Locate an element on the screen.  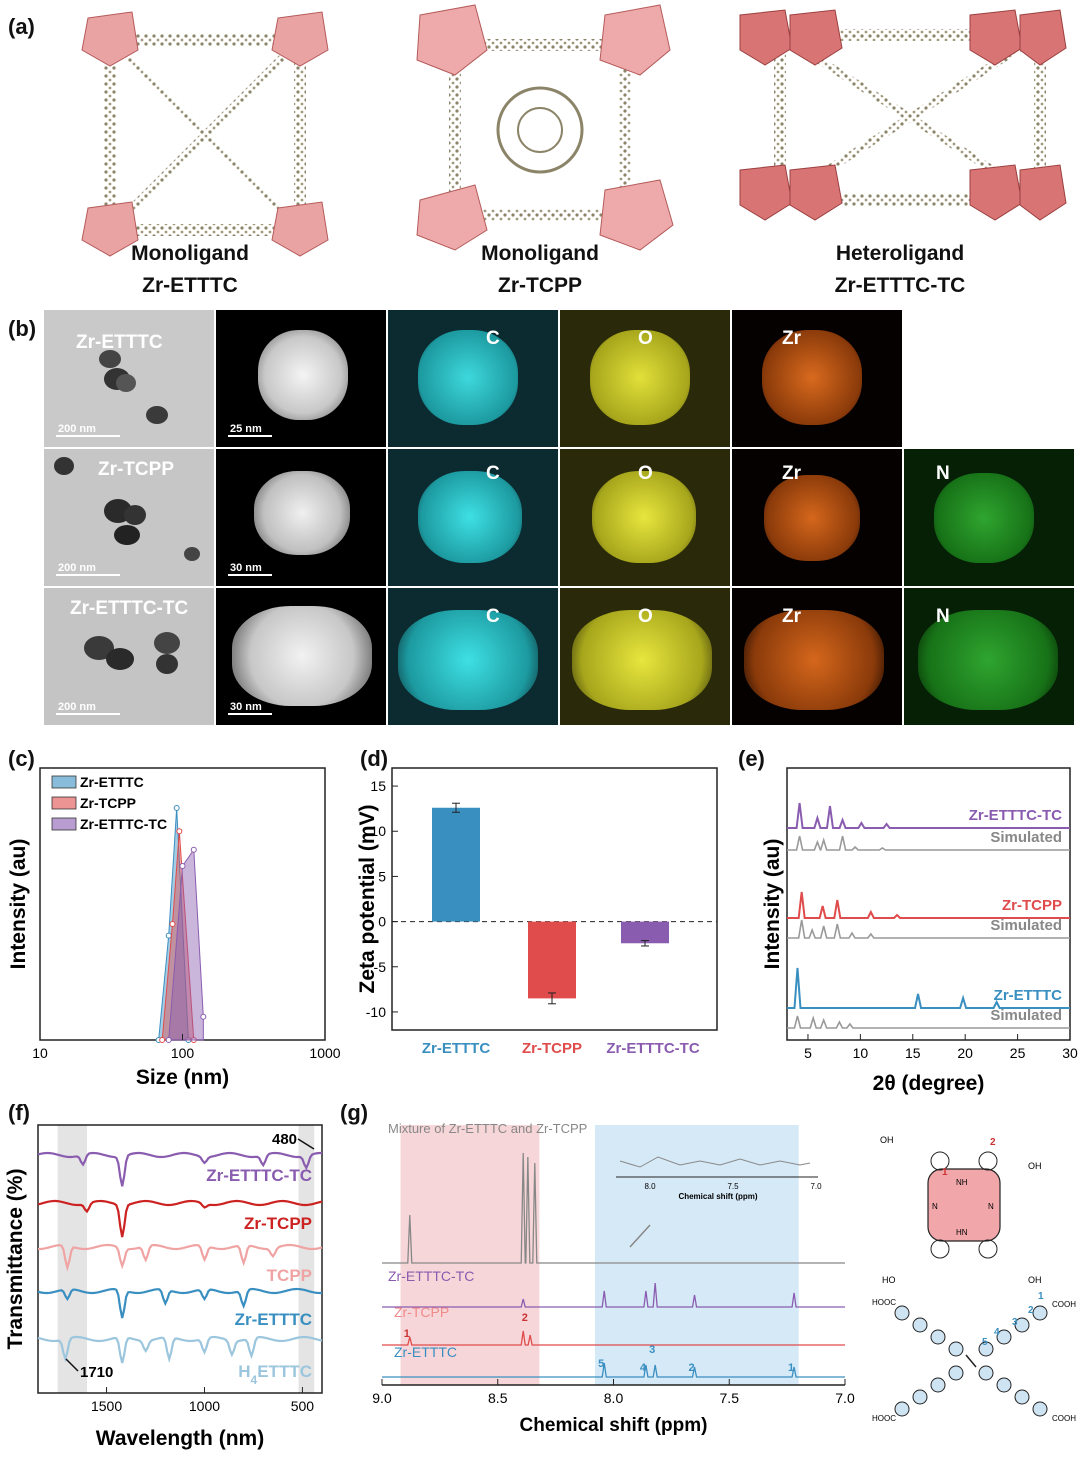
x-tick-label: 10 is located at coordinates (861, 1053).